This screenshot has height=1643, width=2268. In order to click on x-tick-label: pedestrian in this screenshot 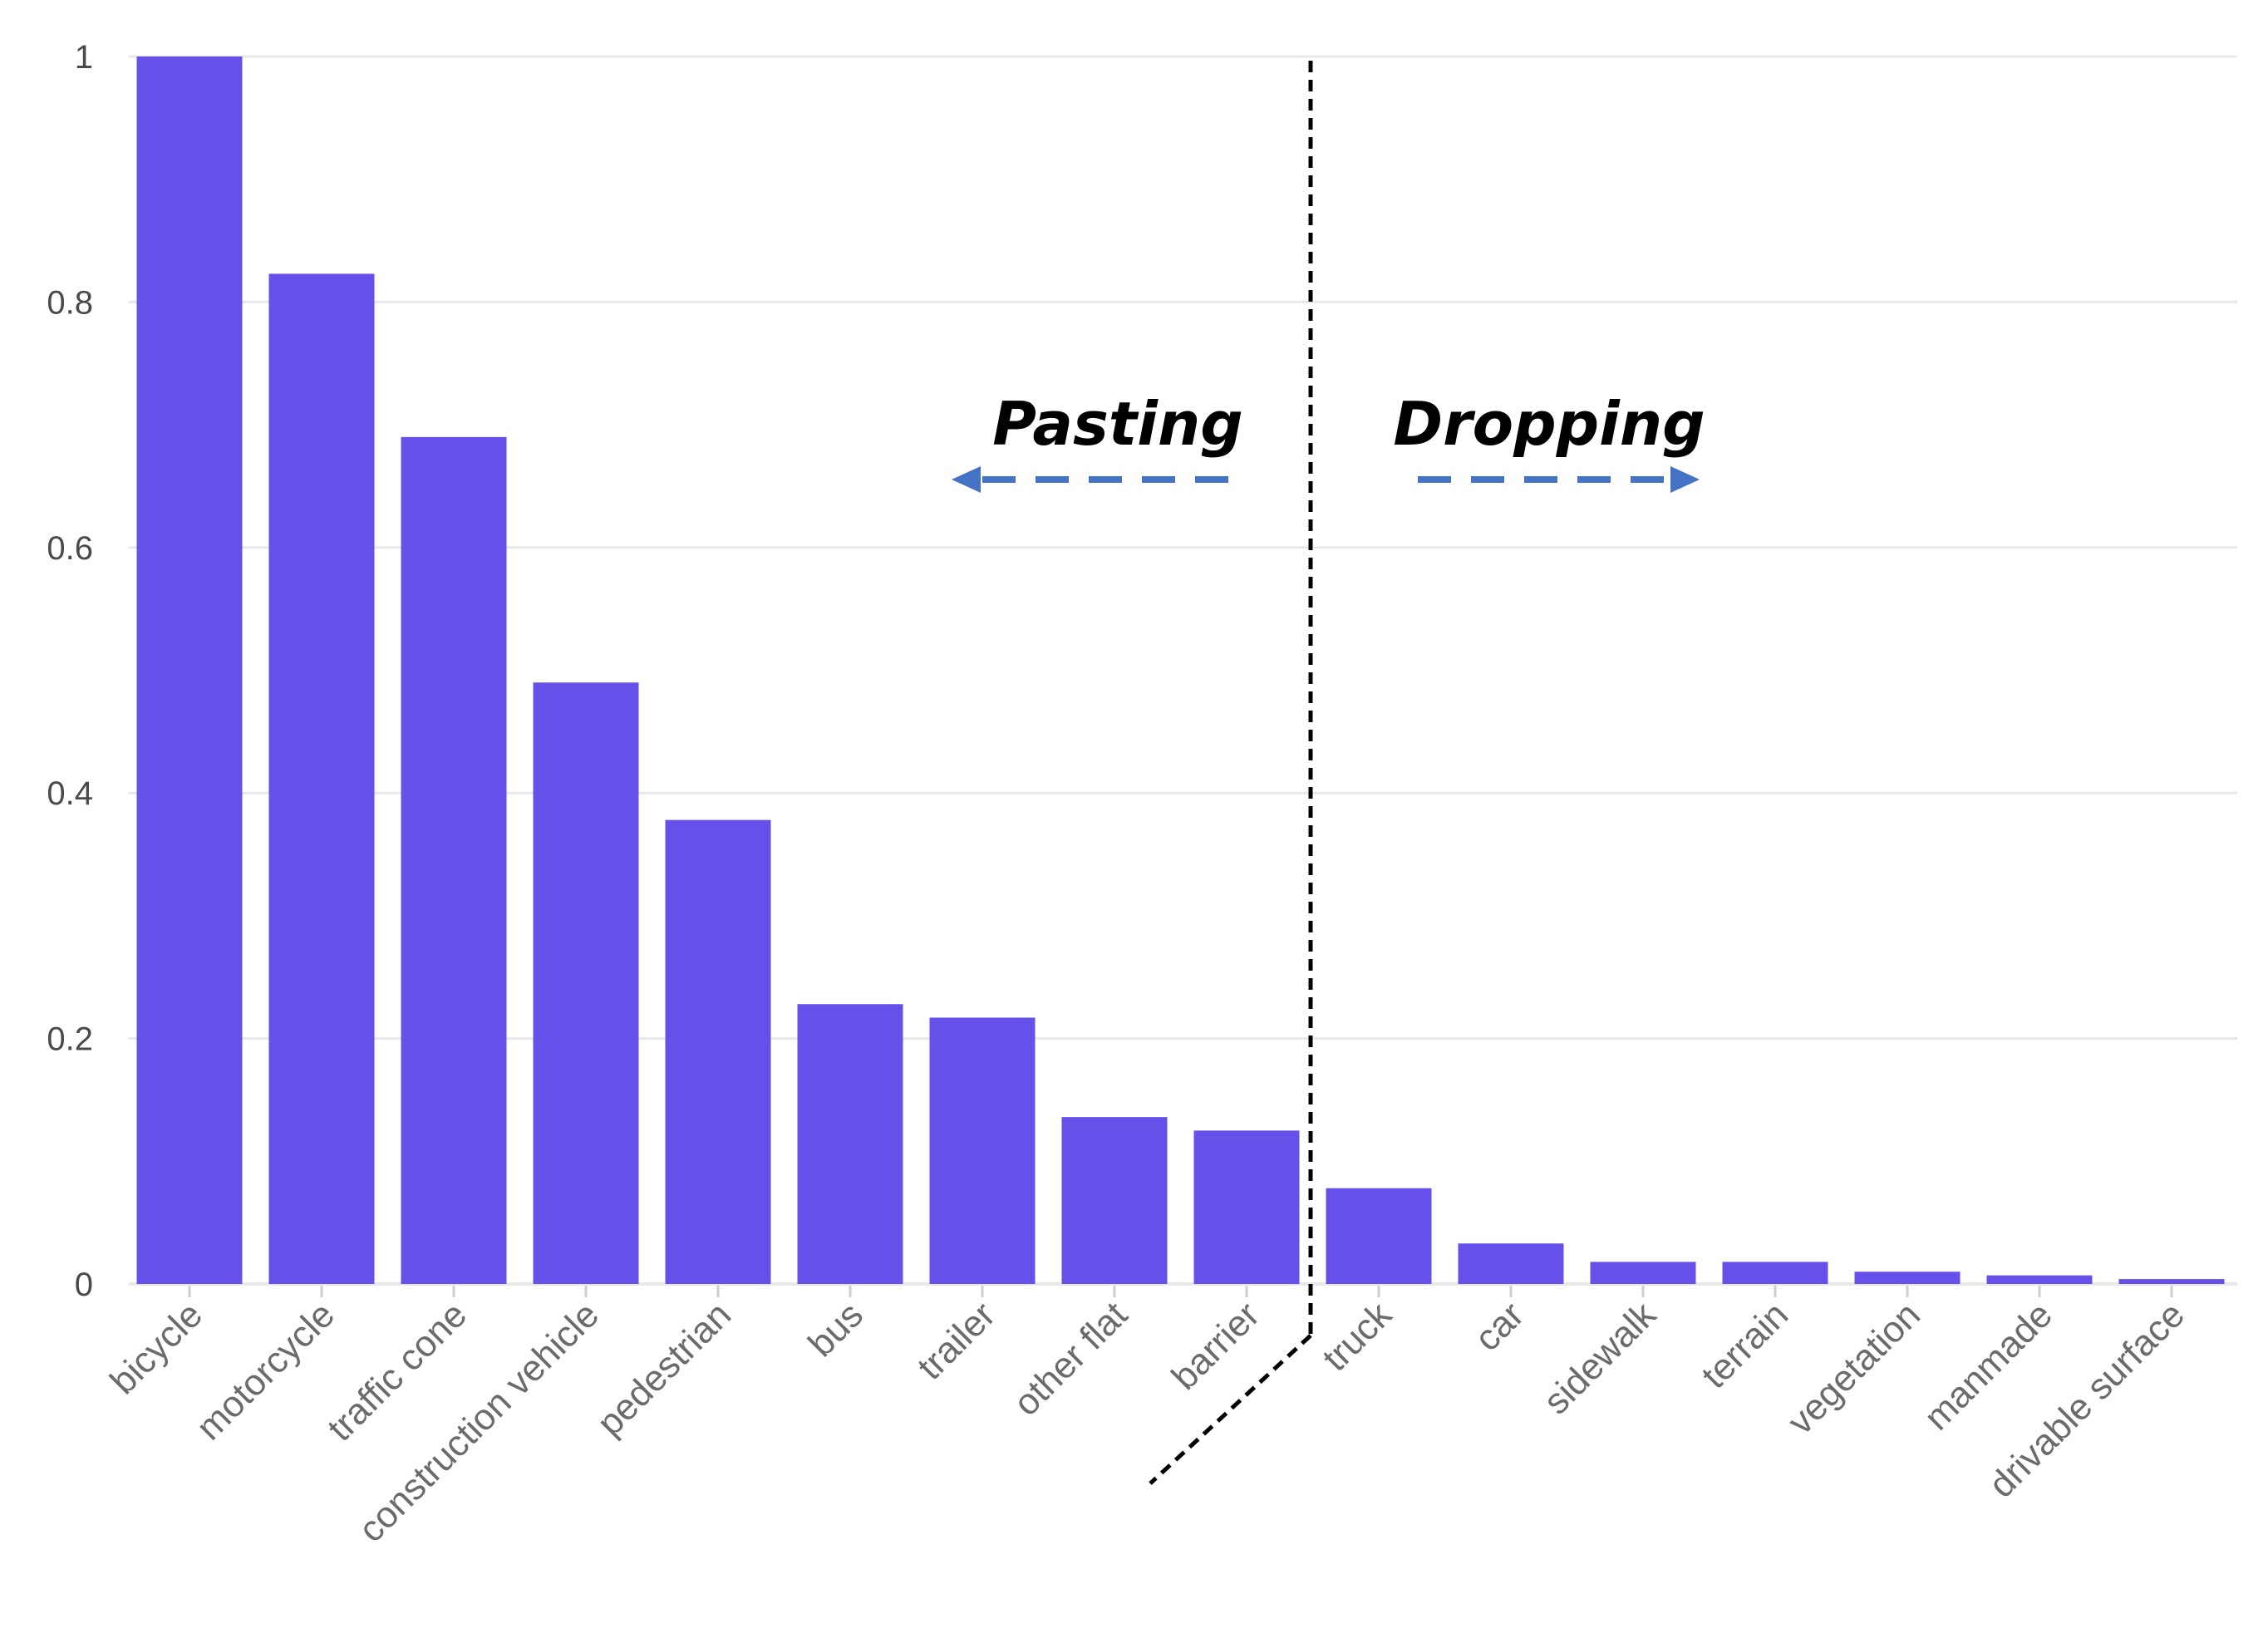, I will do `click(664, 1369)`.